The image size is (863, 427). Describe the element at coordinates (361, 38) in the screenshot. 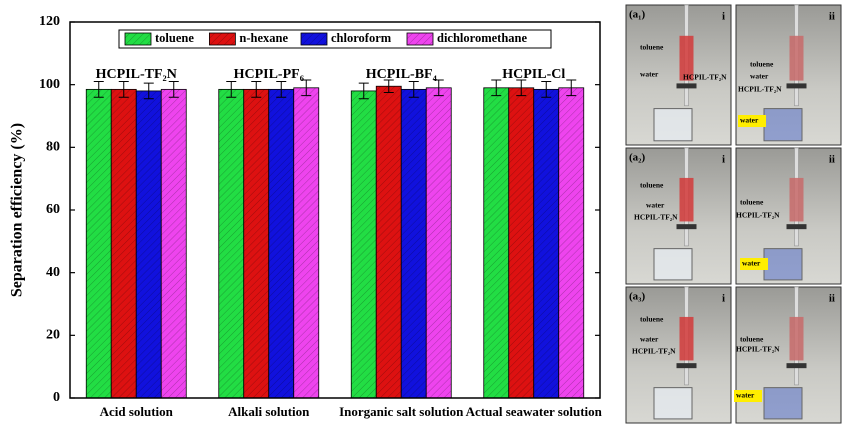

I see `legend-label: chloroform` at that location.